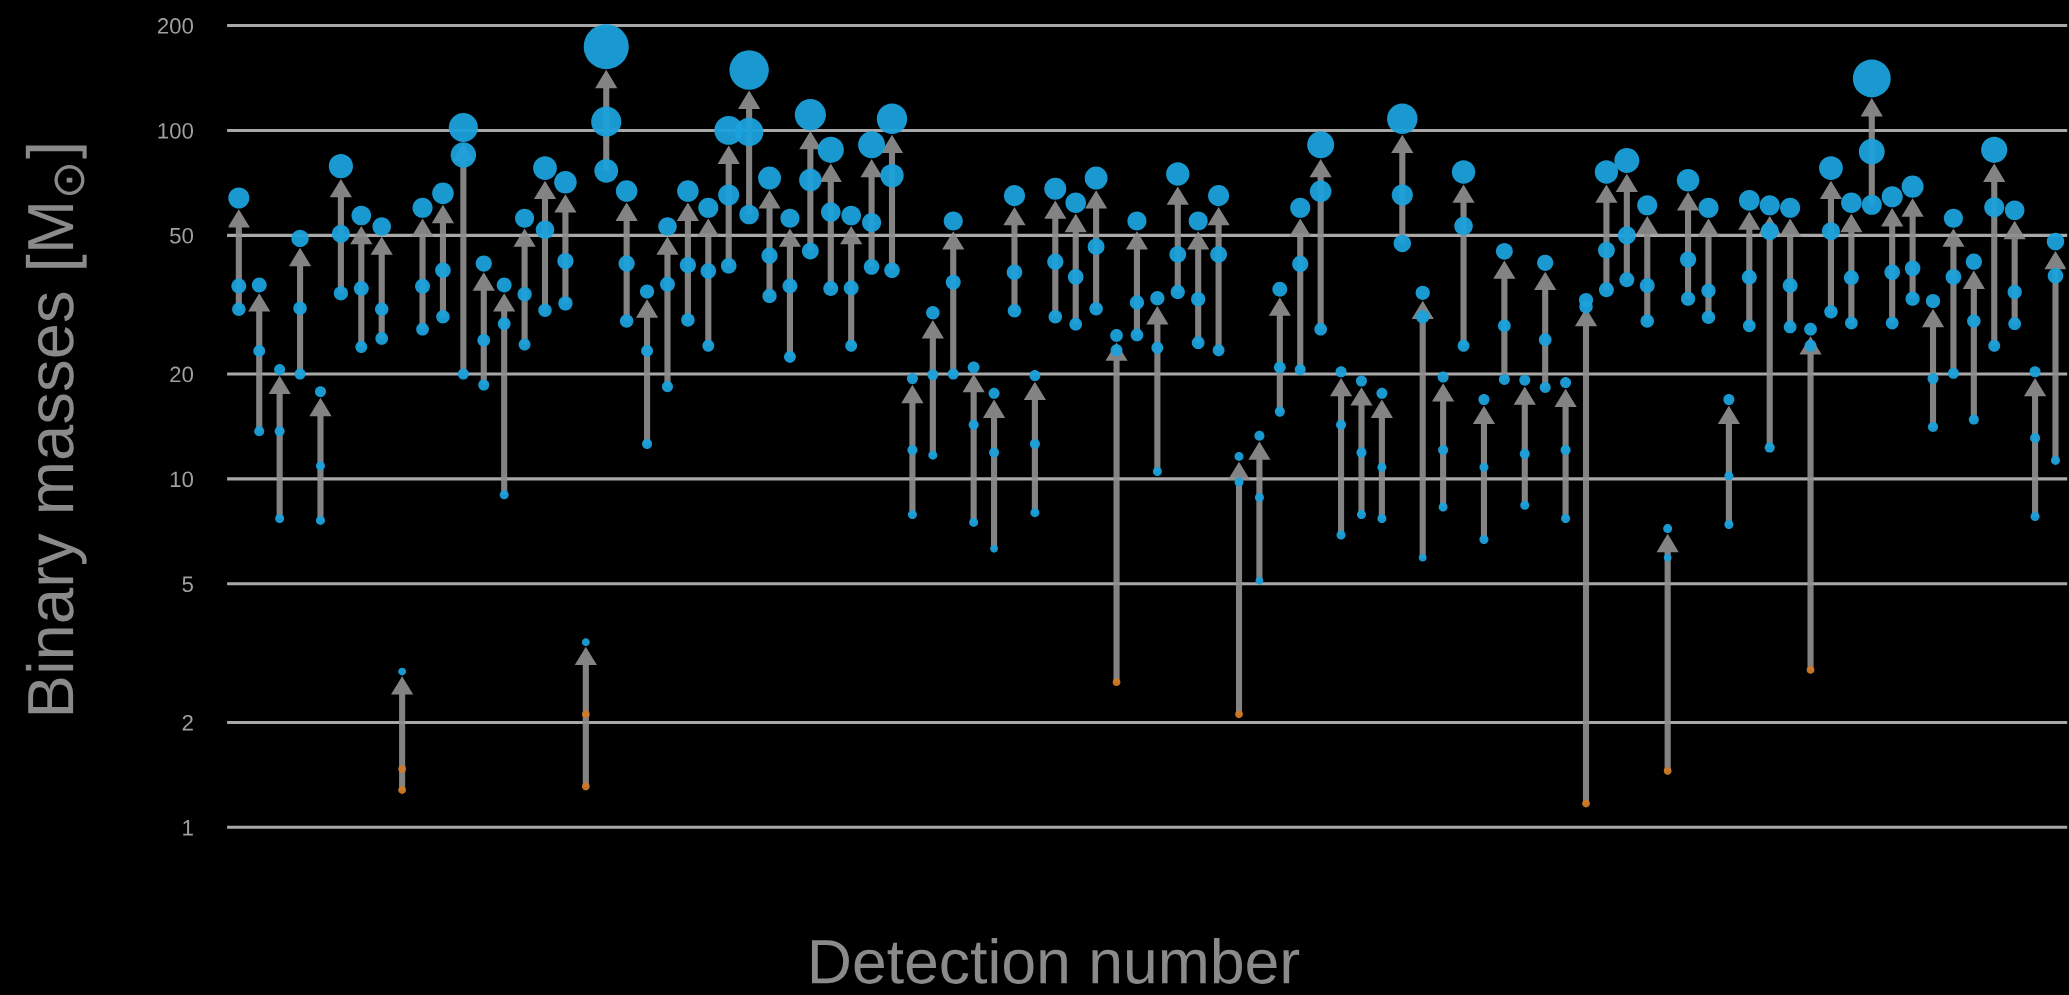  Describe the element at coordinates (176, 131) in the screenshot. I see `y-tick-label: 100` at that location.